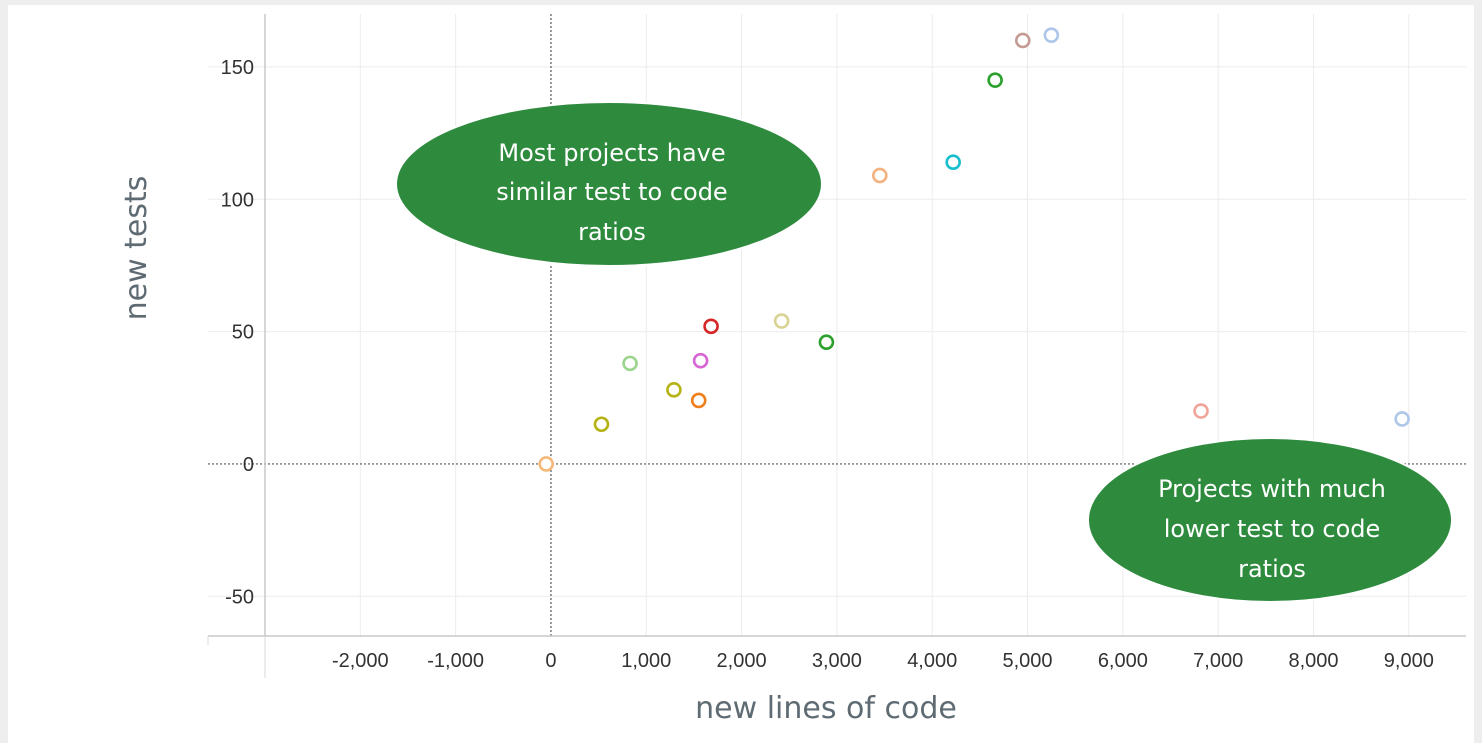 The width and height of the screenshot is (1482, 743). I want to click on x-tick-label: -2,000, so click(360, 661).